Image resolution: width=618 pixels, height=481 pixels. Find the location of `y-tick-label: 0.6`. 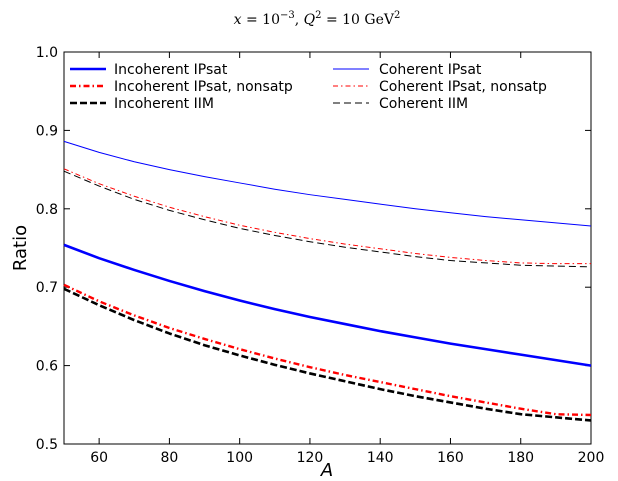

y-tick-label: 0.6 is located at coordinates (47, 367).